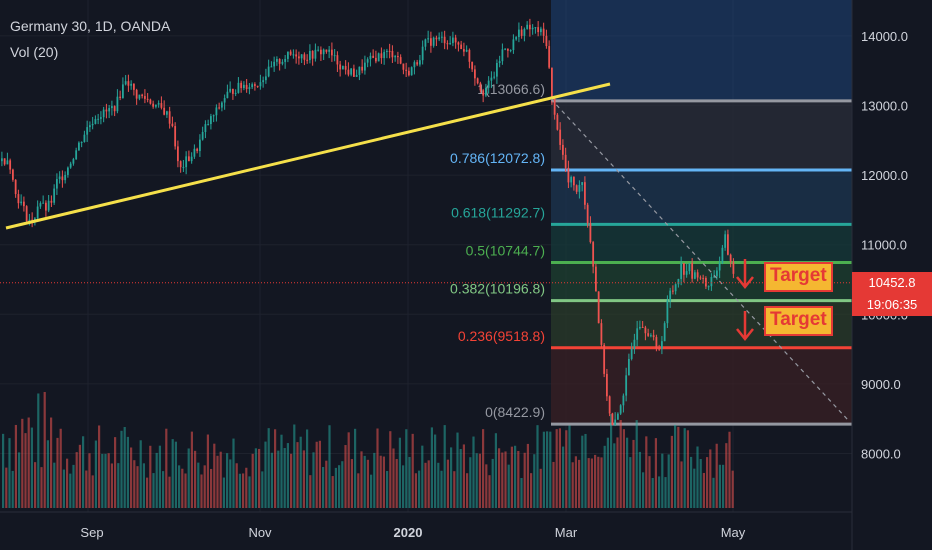 The width and height of the screenshot is (932, 550). I want to click on time-axis-label: Sep, so click(91, 532).